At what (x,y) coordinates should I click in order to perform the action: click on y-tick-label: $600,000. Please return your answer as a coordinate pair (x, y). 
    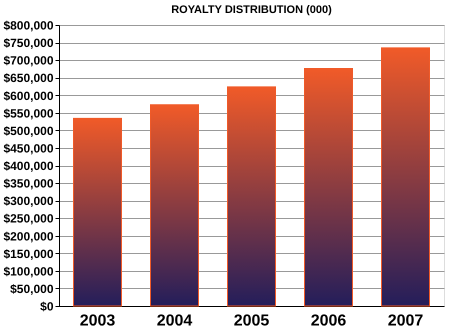
    Looking at the image, I should click on (28, 95).